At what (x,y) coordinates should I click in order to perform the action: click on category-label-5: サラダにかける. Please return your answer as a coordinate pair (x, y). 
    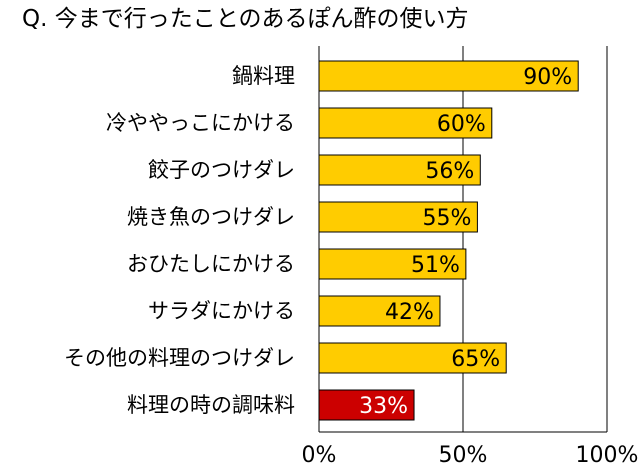
    Looking at the image, I should click on (221, 311).